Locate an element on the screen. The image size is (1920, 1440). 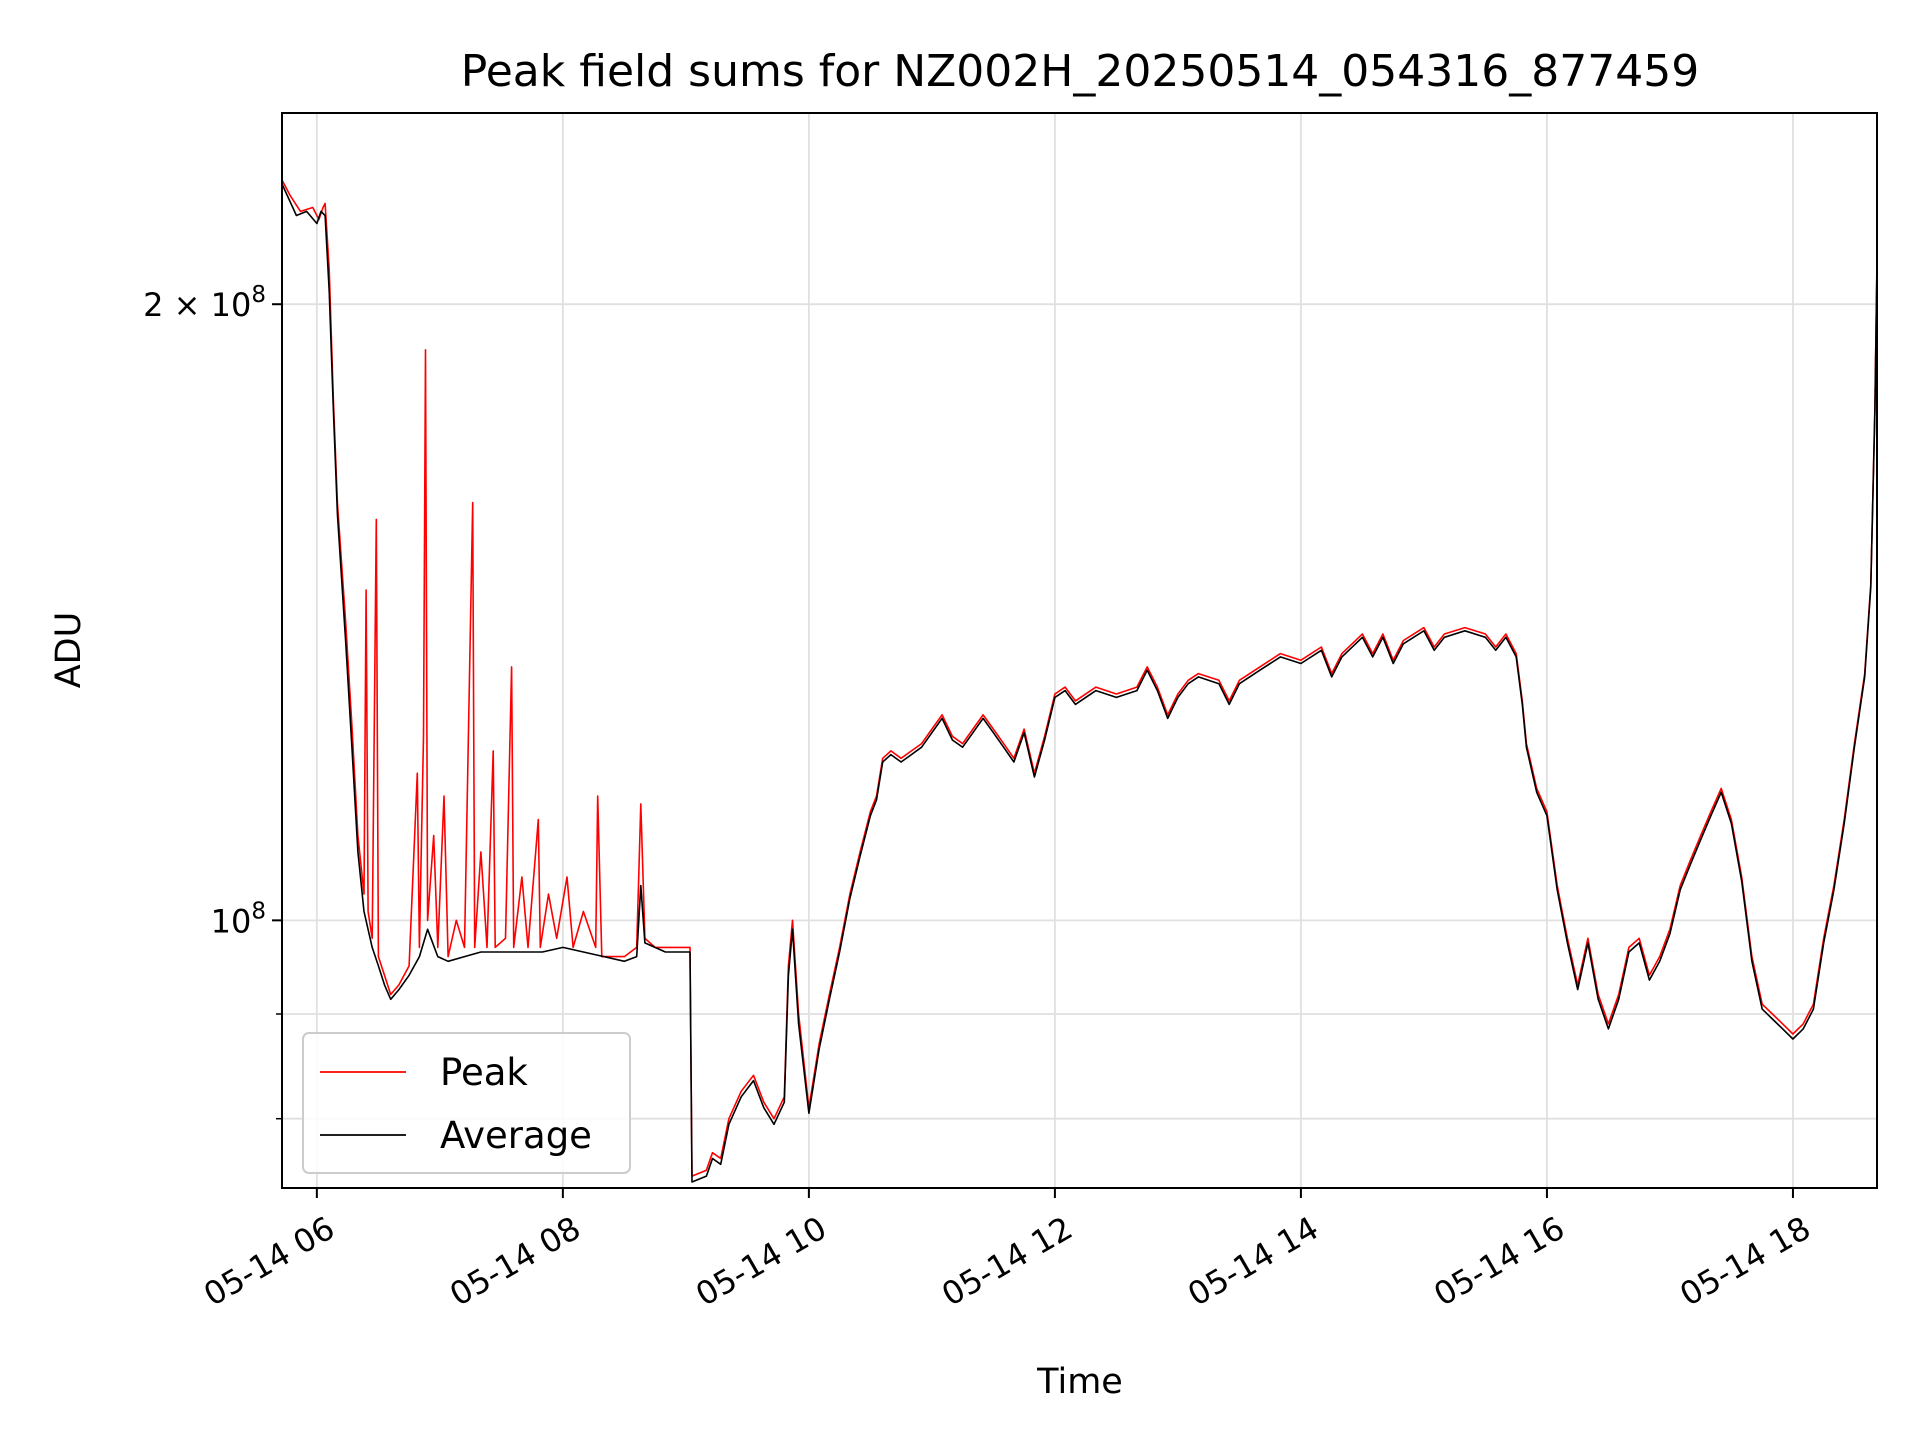
legend: Peak Average is located at coordinates (466, 1103).